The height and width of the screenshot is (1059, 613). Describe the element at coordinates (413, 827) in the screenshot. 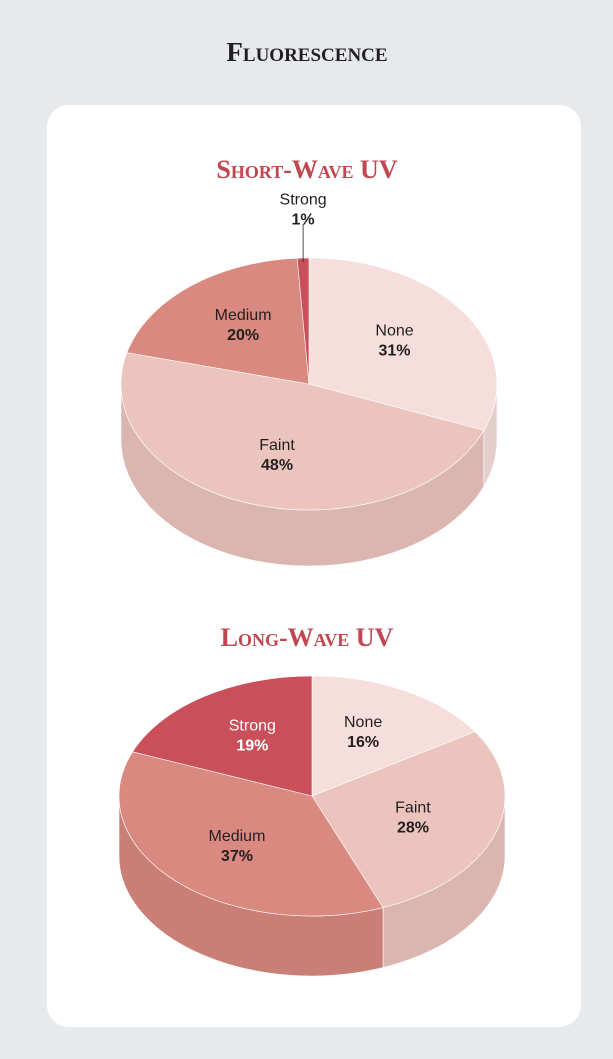

I see `value-label: 28%` at that location.